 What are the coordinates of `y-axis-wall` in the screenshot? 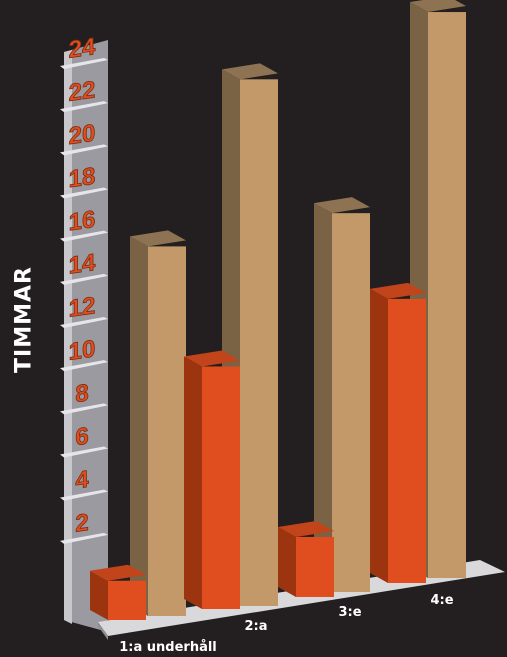 It's located at (86, 336).